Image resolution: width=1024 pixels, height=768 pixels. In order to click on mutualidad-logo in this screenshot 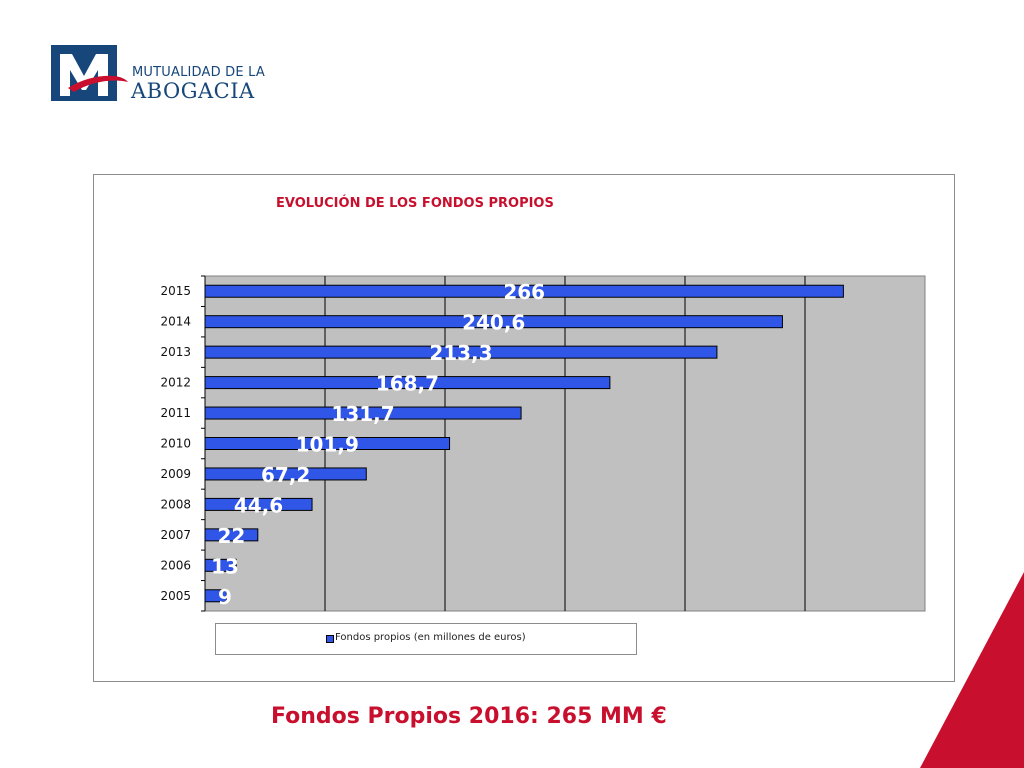, I will do `click(89, 73)`.